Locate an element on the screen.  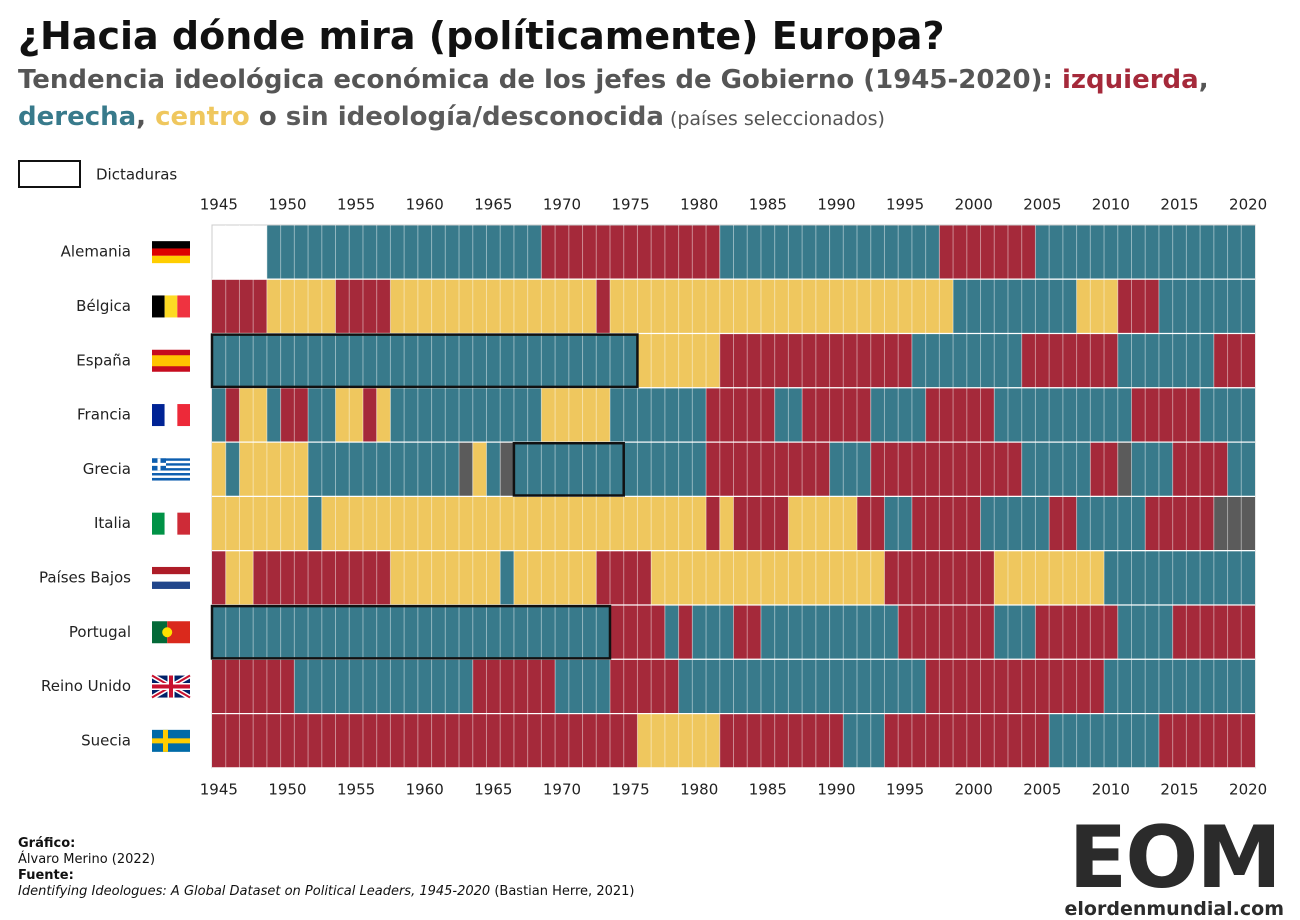
subtitle-part: derecha is located at coordinates (77, 117).